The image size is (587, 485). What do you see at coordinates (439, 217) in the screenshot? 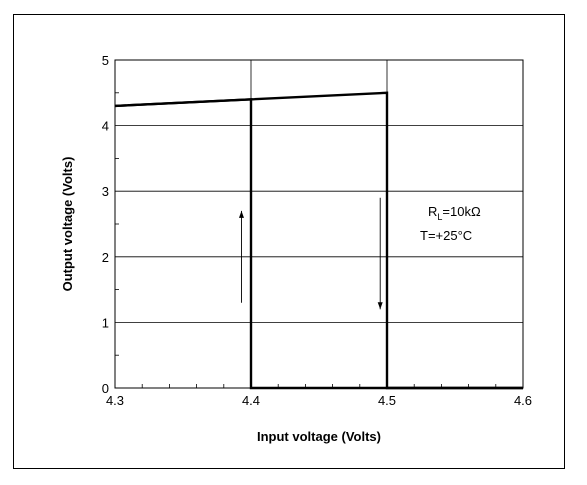
I see `r-subscript: L` at bounding box center [439, 217].